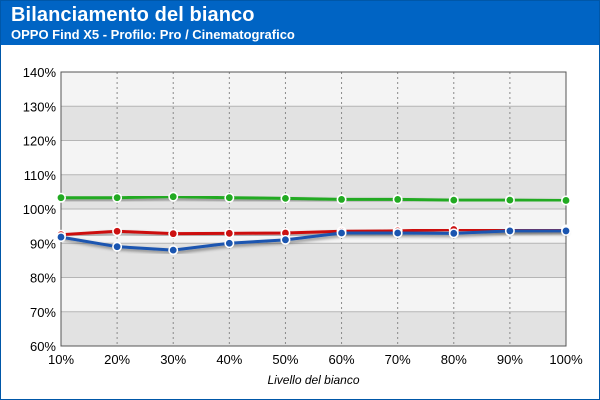  I want to click on x-tick-label: 50%, so click(285, 359).